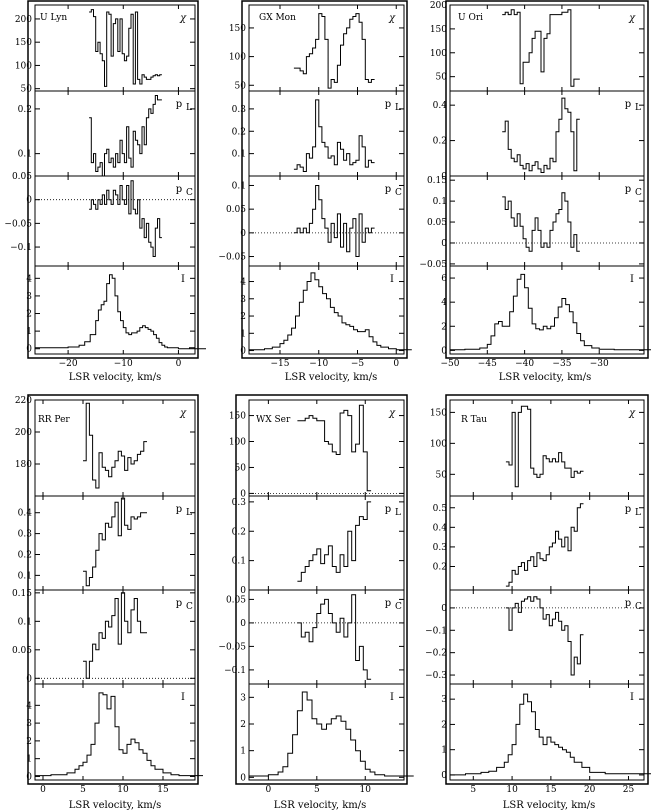  What do you see at coordinates (277, 18) in the screenshot?
I see `star-label: GX Mon` at bounding box center [277, 18].